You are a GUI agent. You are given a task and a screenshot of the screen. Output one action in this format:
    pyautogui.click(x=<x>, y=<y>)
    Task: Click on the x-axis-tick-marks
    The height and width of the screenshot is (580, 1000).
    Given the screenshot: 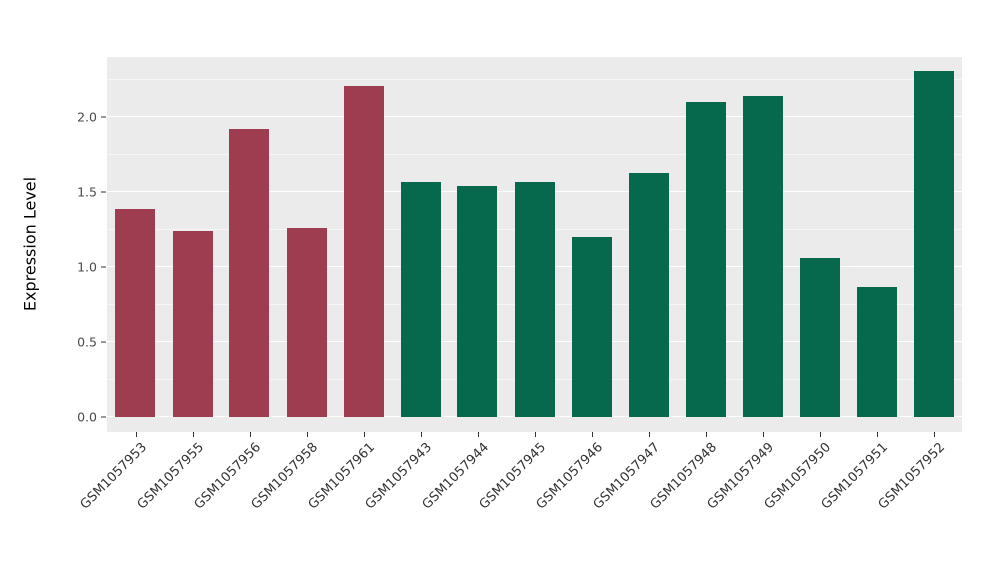 What is the action you would take?
    pyautogui.click(x=500, y=434)
    